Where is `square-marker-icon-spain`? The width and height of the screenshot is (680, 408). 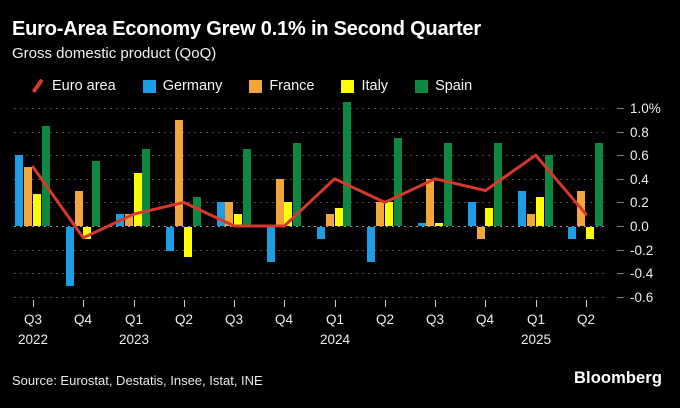
square-marker-icon-spain is located at coordinates (422, 86).